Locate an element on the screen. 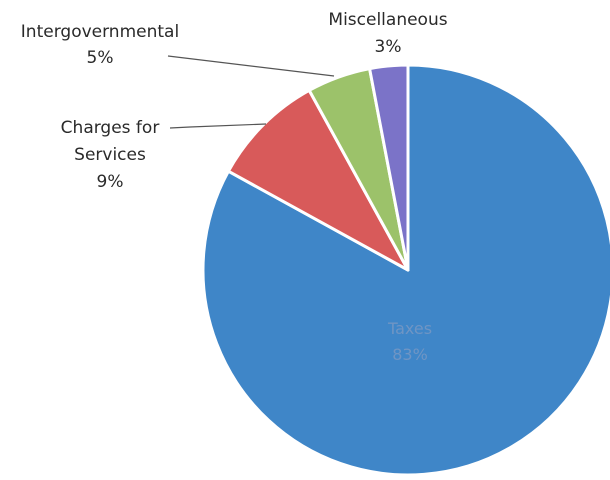  pie-slice-miscellaneous is located at coordinates (389, 167).